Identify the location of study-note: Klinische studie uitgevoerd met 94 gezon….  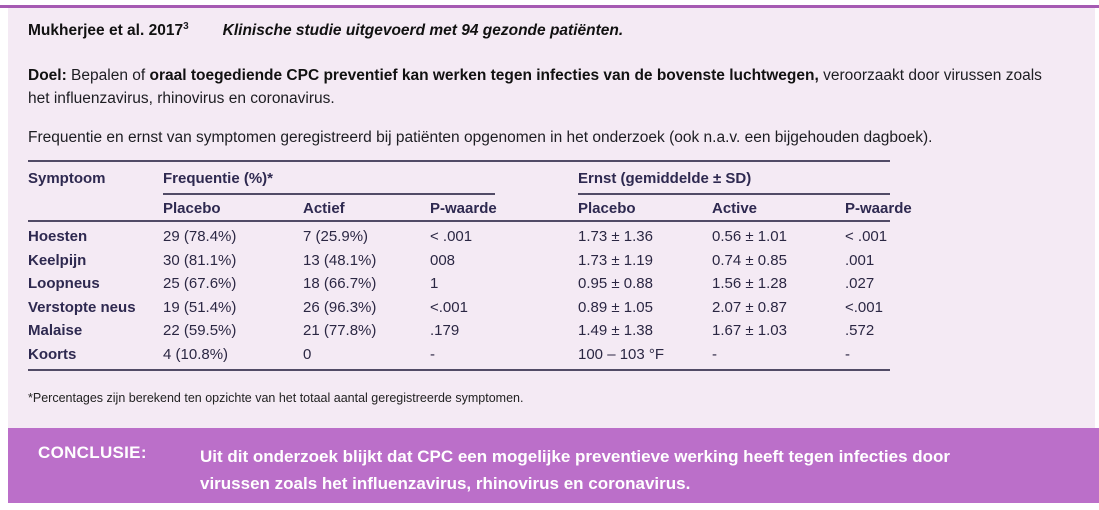
(423, 30).